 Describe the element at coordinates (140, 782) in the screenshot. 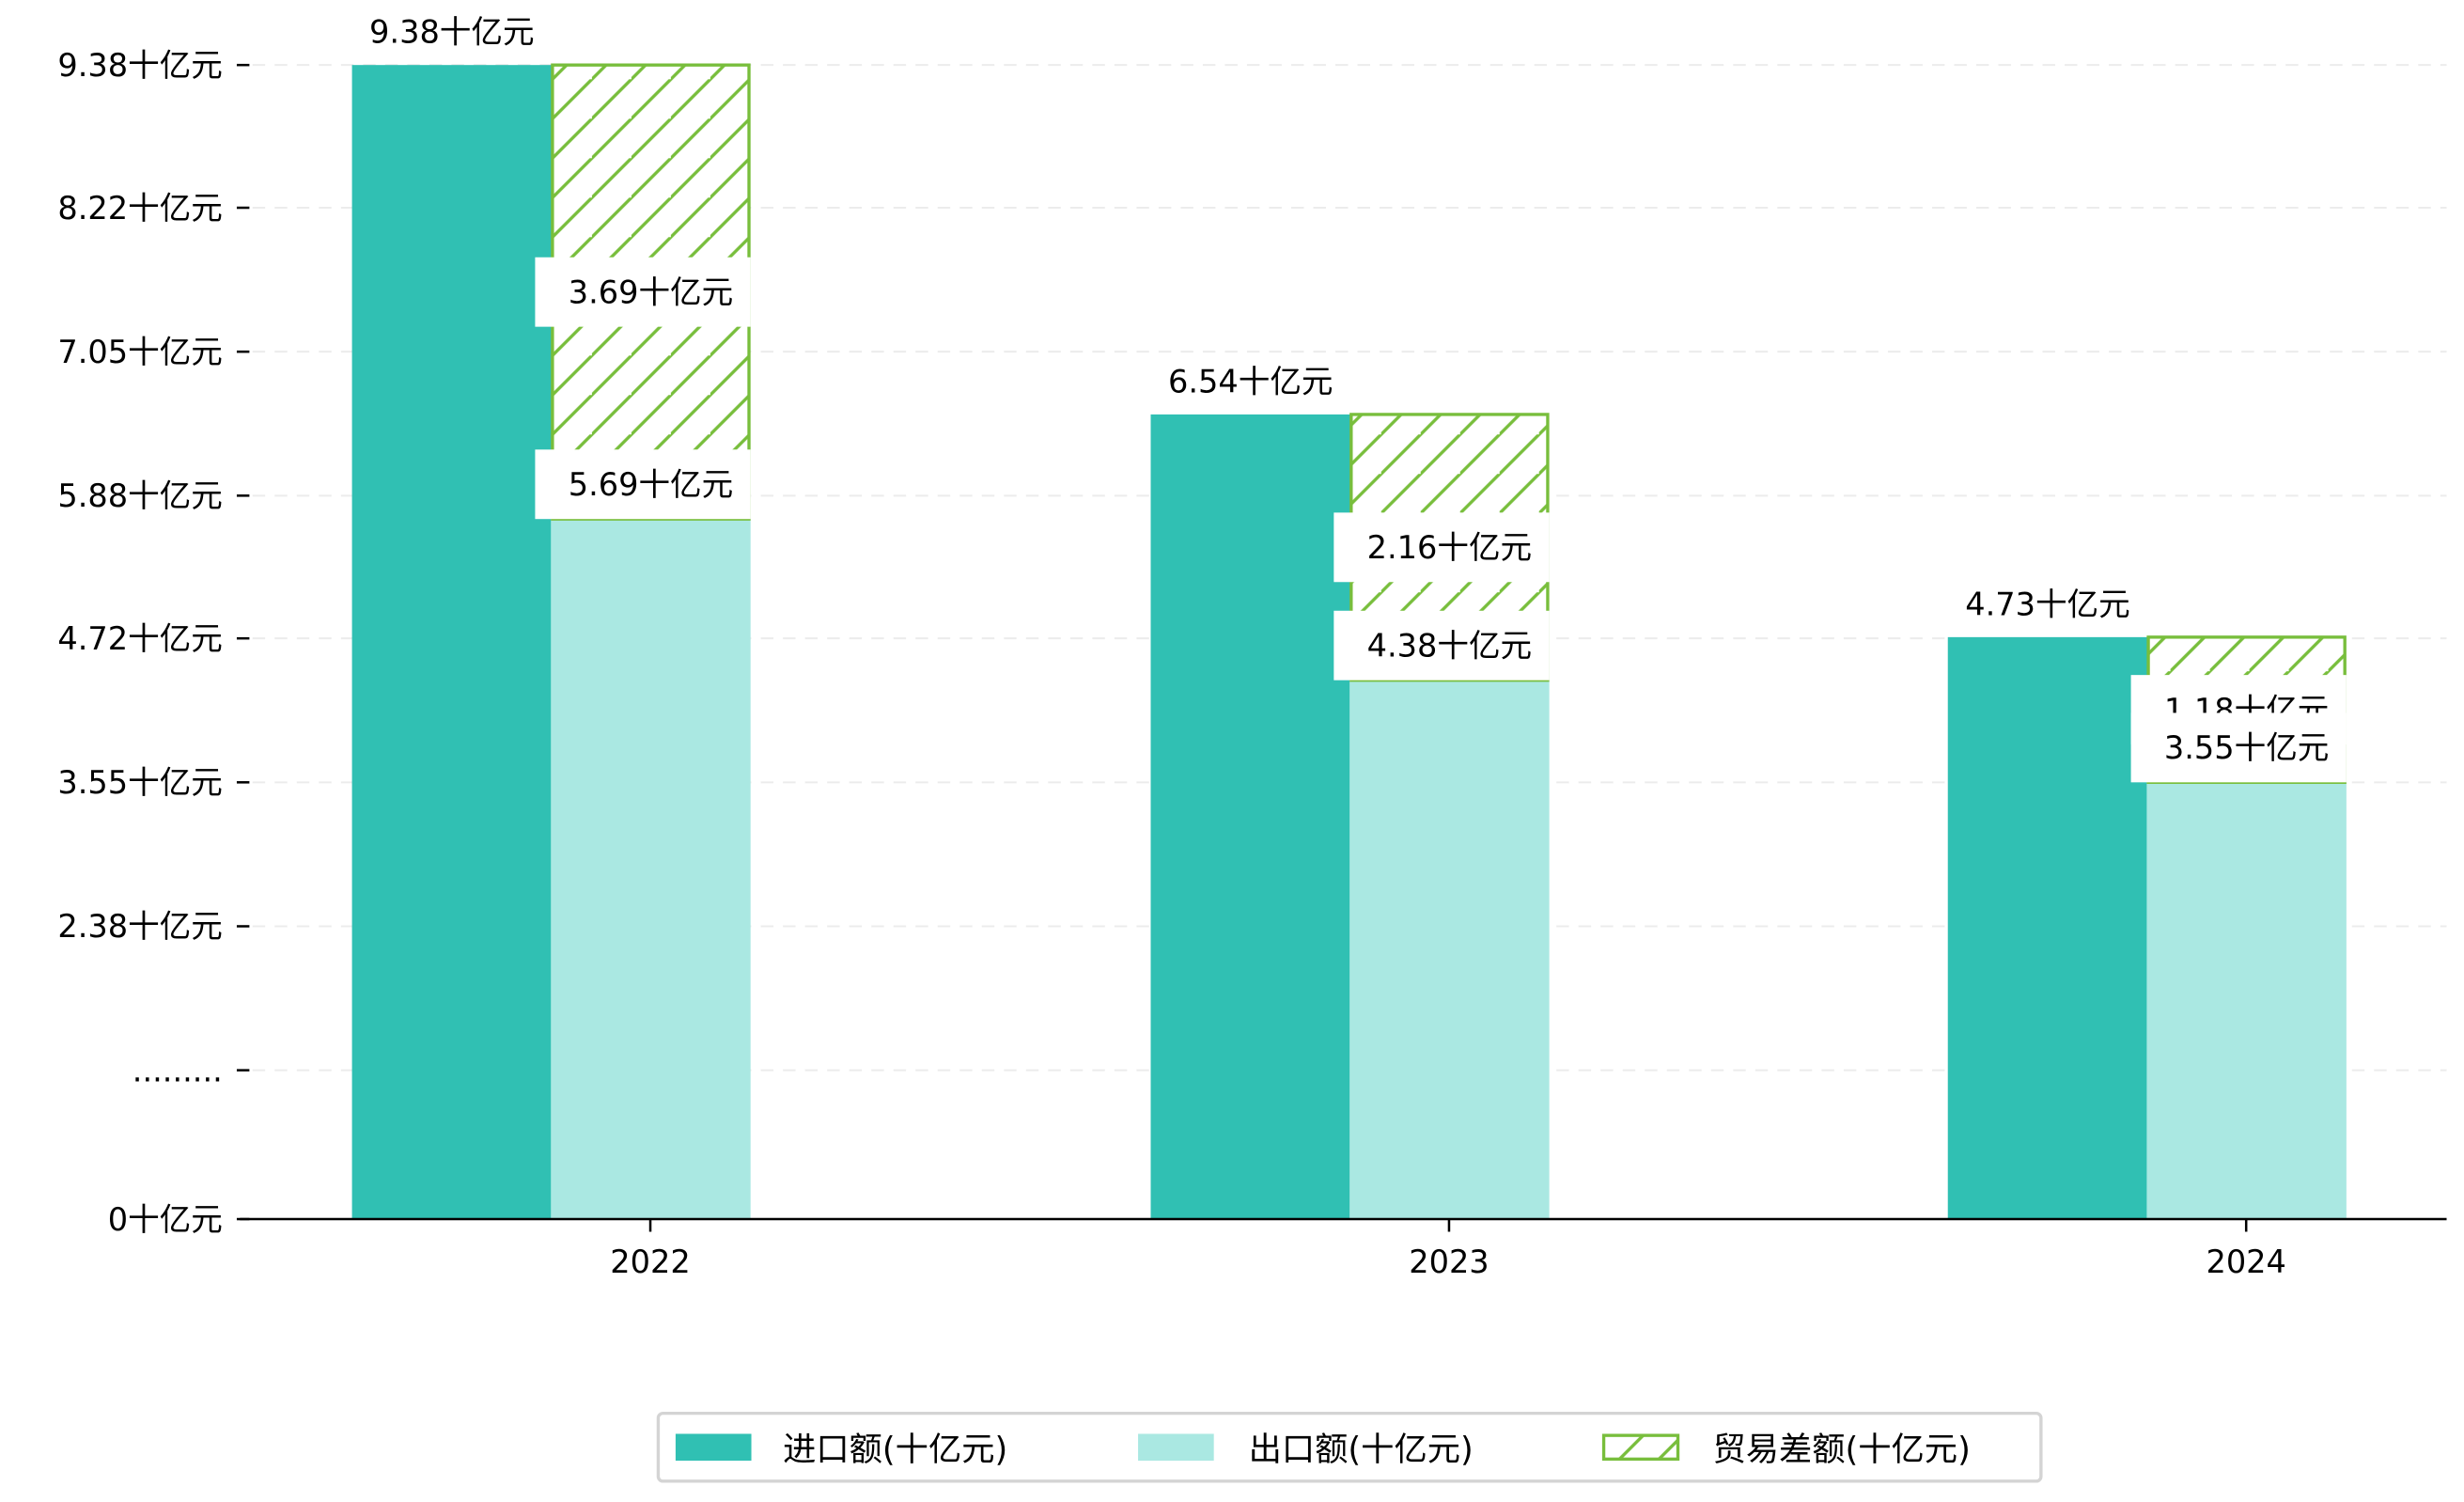

I see `y-tick-label: 3.55十亿元` at that location.